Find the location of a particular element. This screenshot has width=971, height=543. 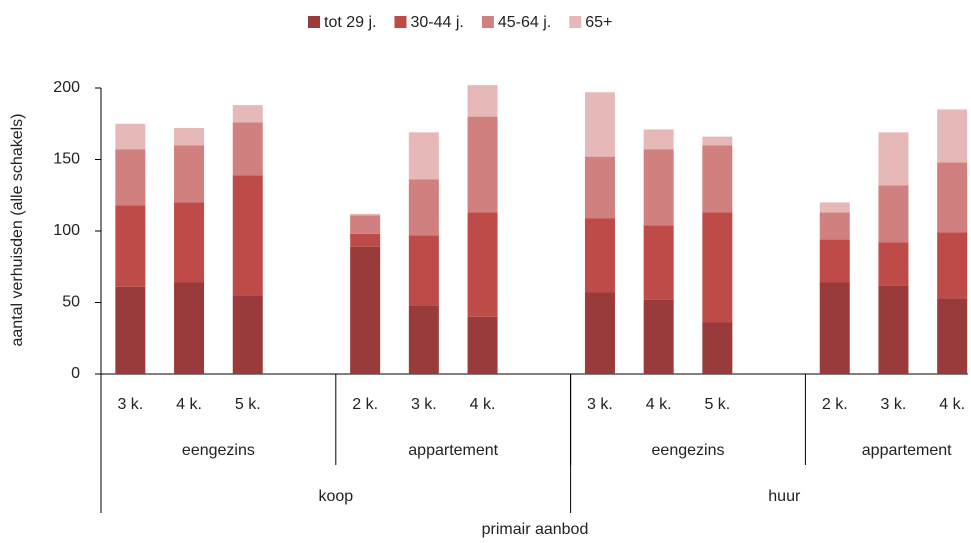

y-tick-label: 150 is located at coordinates (66, 159).